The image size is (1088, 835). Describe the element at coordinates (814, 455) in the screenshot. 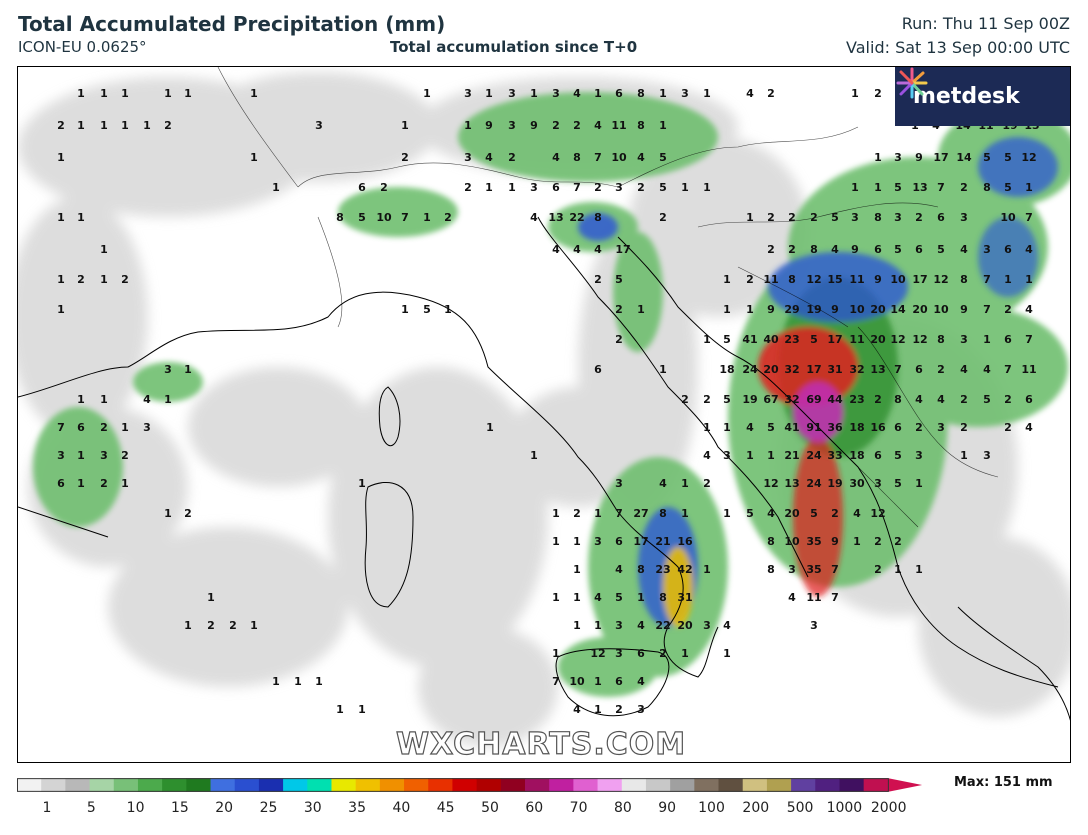

I see `precip-value-label: 24` at that location.